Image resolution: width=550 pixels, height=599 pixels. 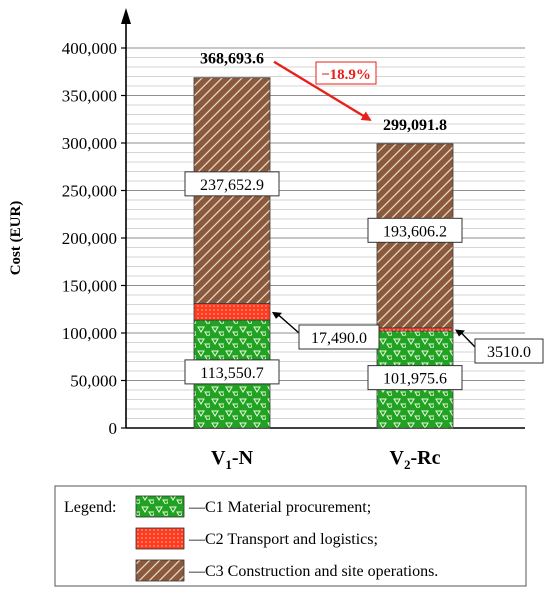 I want to click on c3-value-label: 193,606.2, so click(x=415, y=230).